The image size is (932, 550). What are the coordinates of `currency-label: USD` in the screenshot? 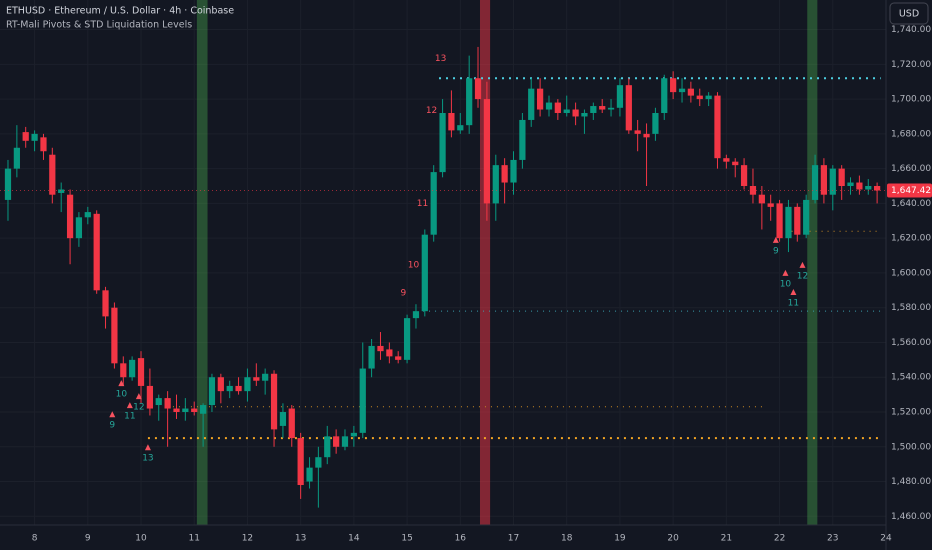 It's located at (909, 14).